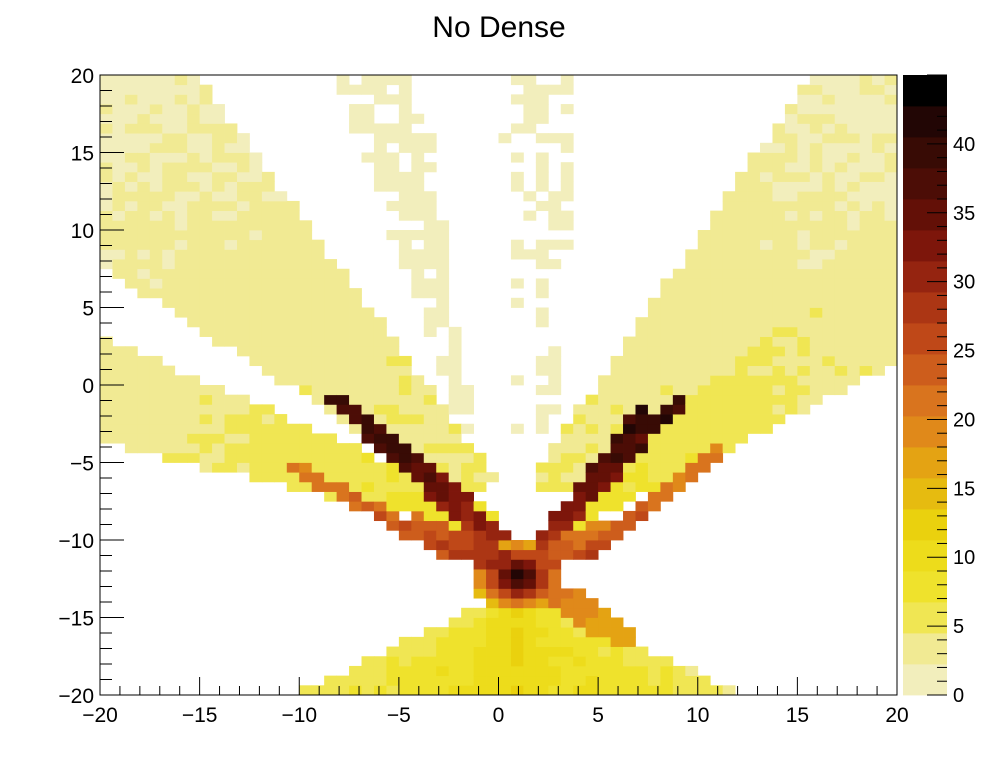 The image size is (998, 774). I want to click on colorbar-tick-label: 10, so click(964, 558).